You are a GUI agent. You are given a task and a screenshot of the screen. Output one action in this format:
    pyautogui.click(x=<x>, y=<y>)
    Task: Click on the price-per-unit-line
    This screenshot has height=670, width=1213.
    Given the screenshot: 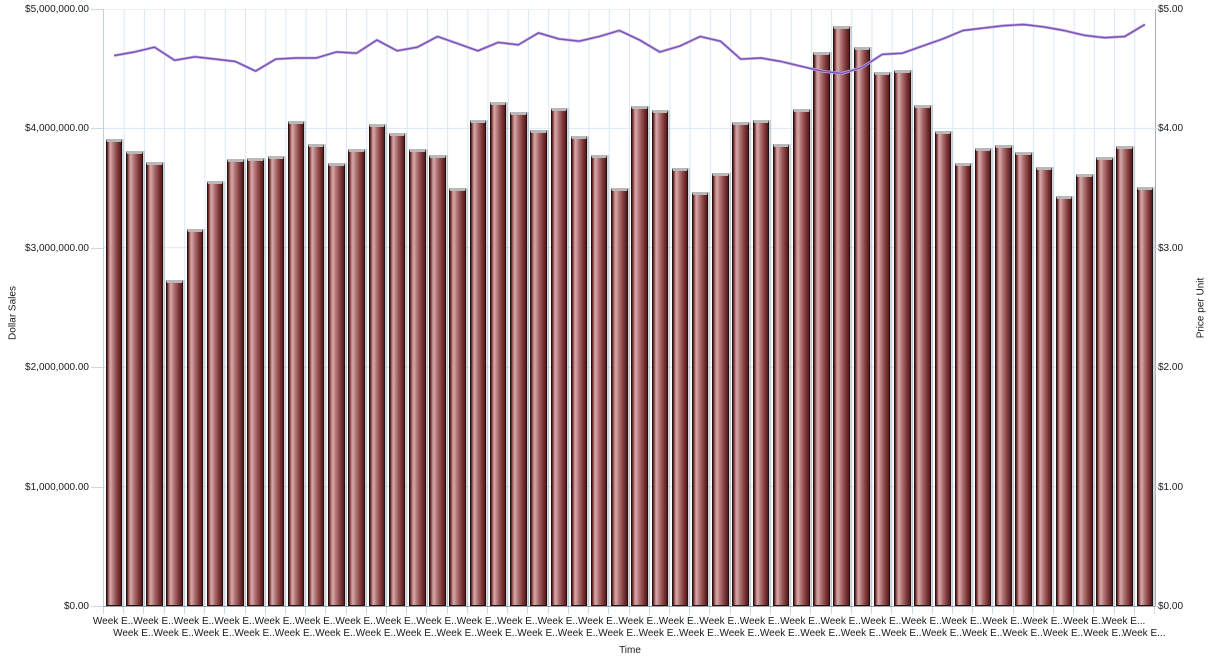 What is the action you would take?
    pyautogui.click(x=629, y=49)
    